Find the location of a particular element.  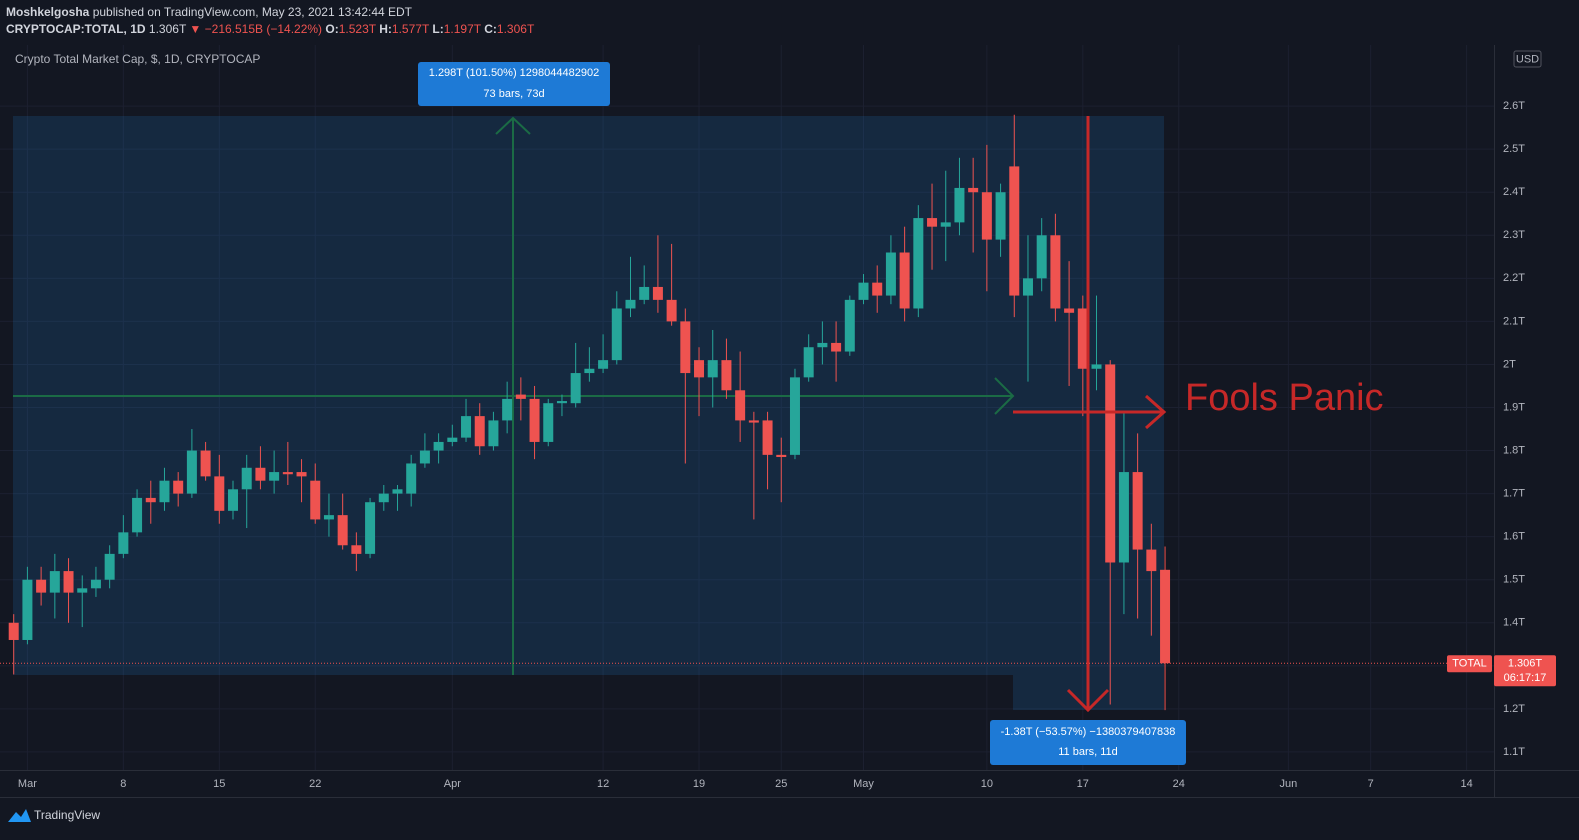

ohlc-label: L: is located at coordinates (438, 29).